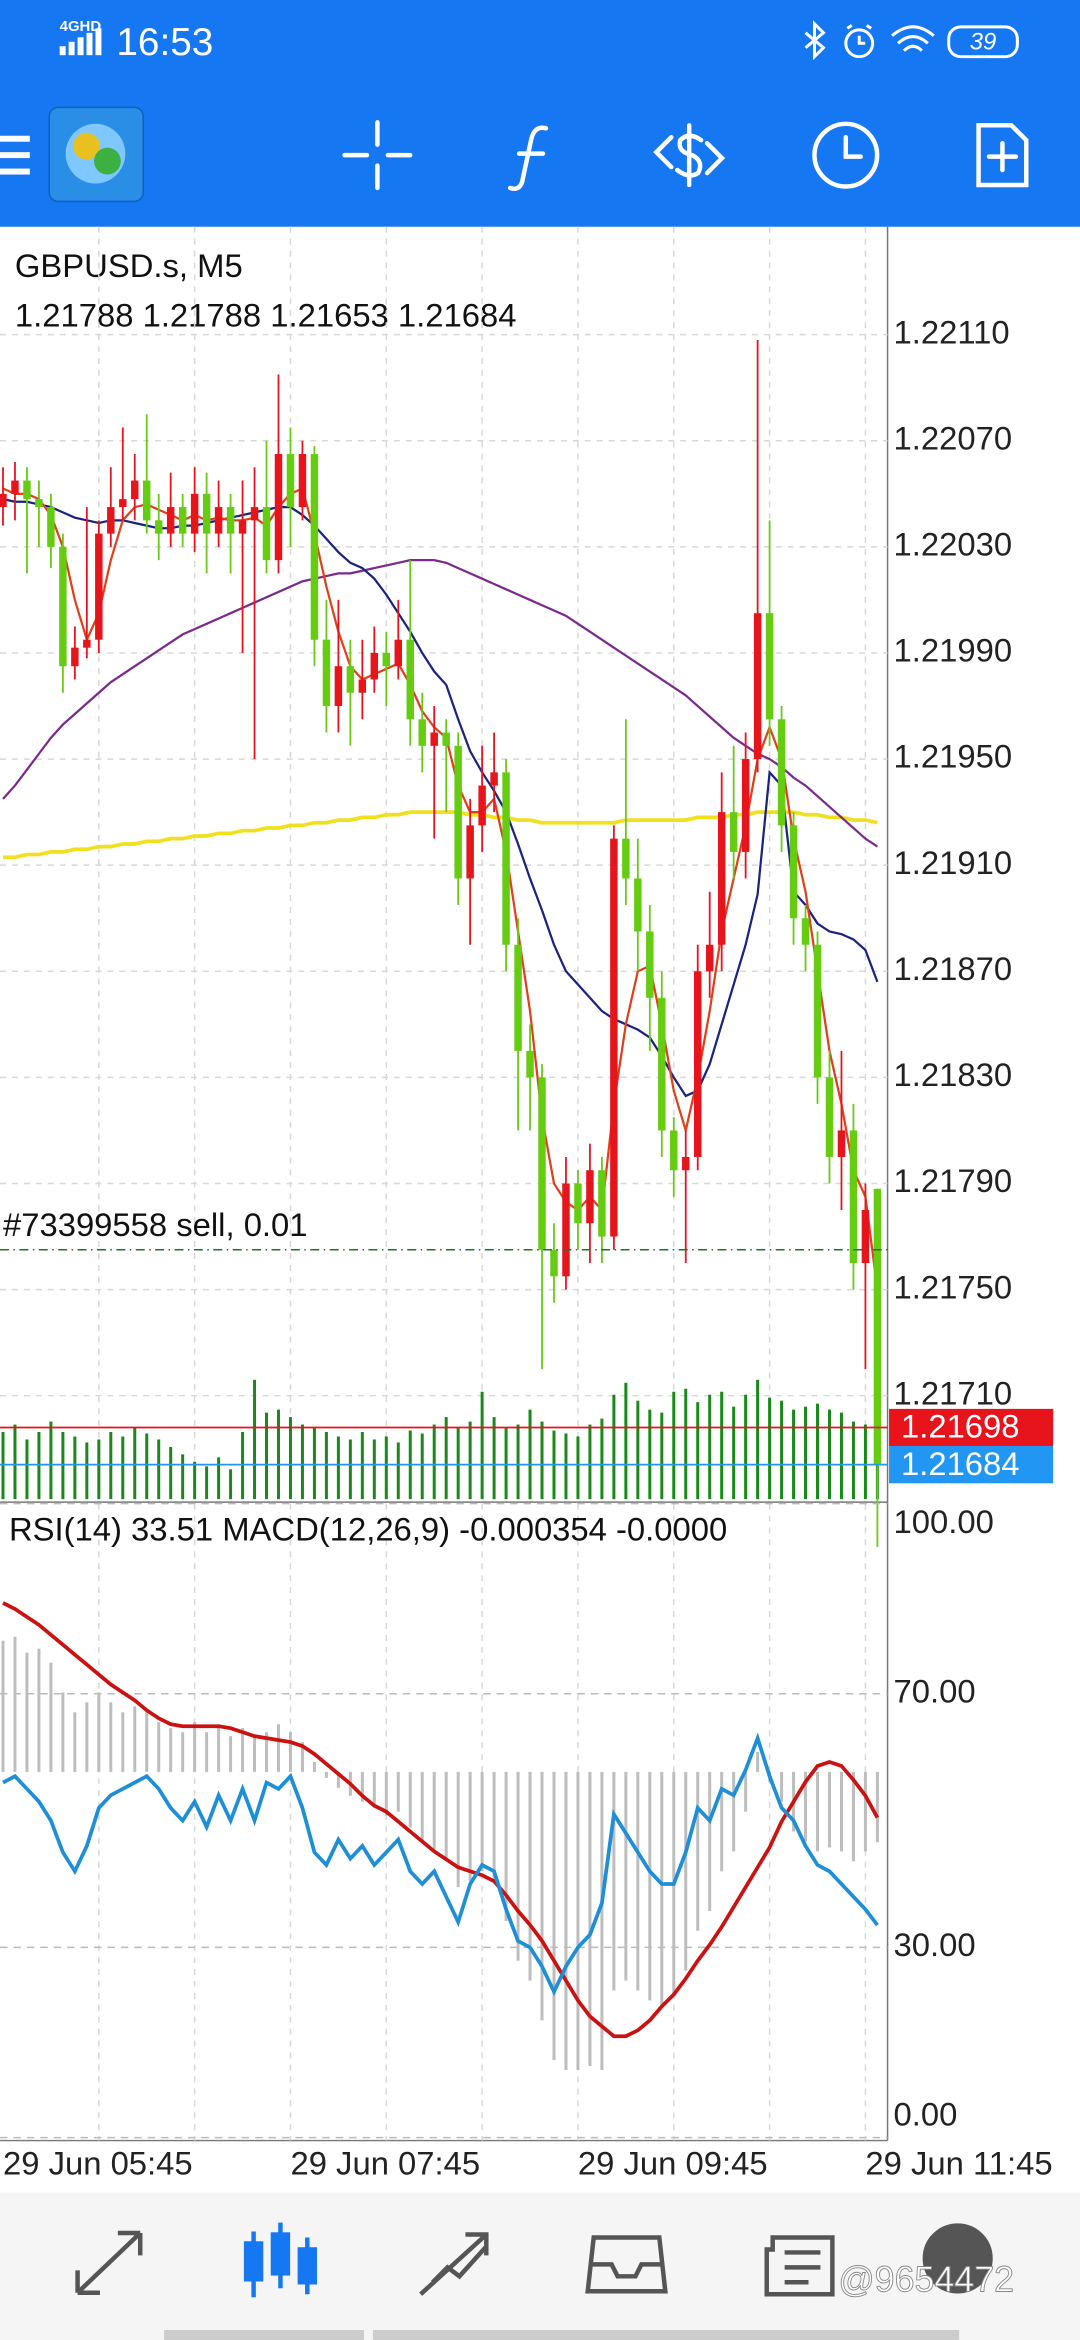 The width and height of the screenshot is (1080, 2340). I want to click on nav-news, so click(799, 2266).